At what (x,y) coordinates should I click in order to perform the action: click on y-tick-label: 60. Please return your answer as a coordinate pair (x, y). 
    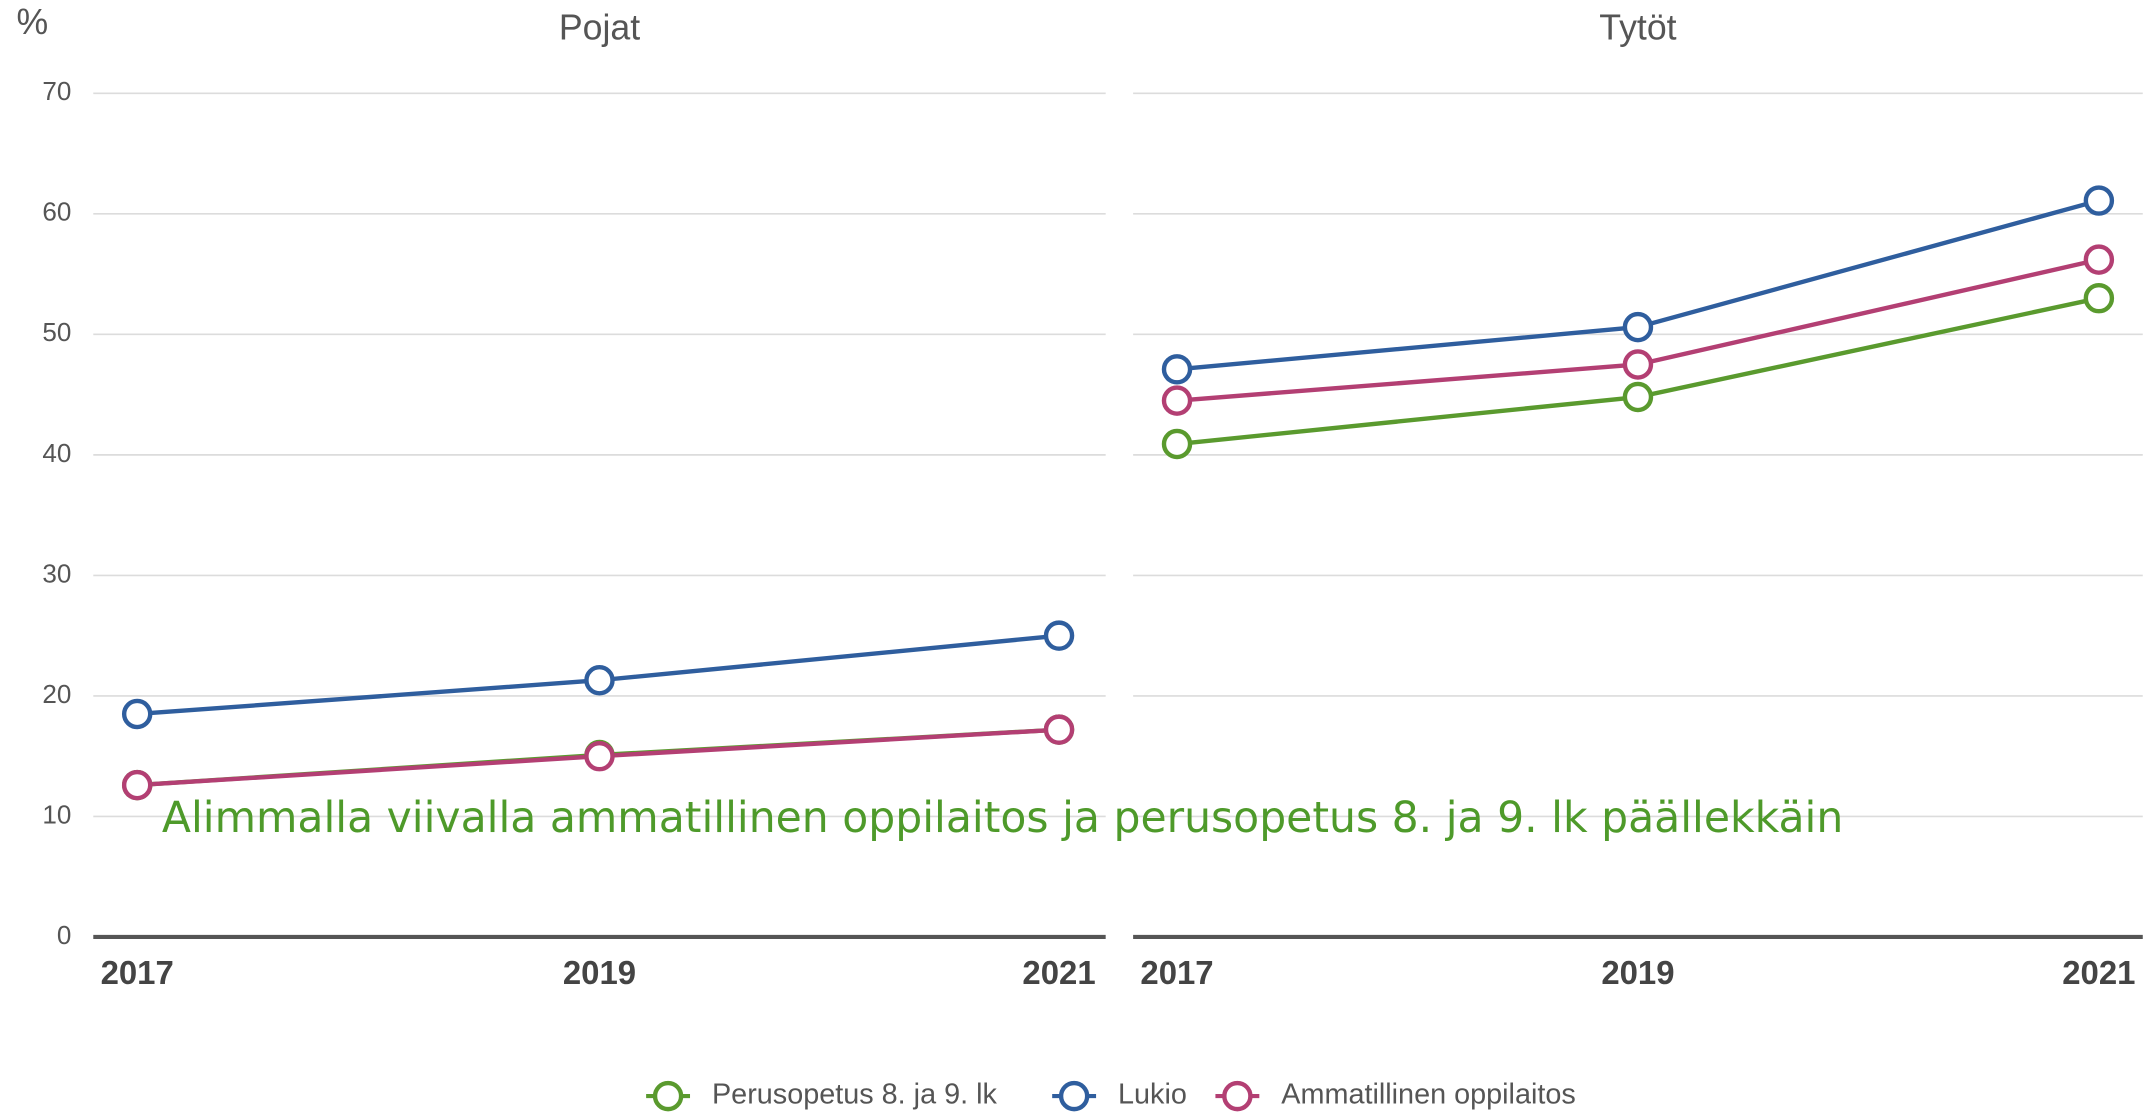
    Looking at the image, I should click on (56, 212).